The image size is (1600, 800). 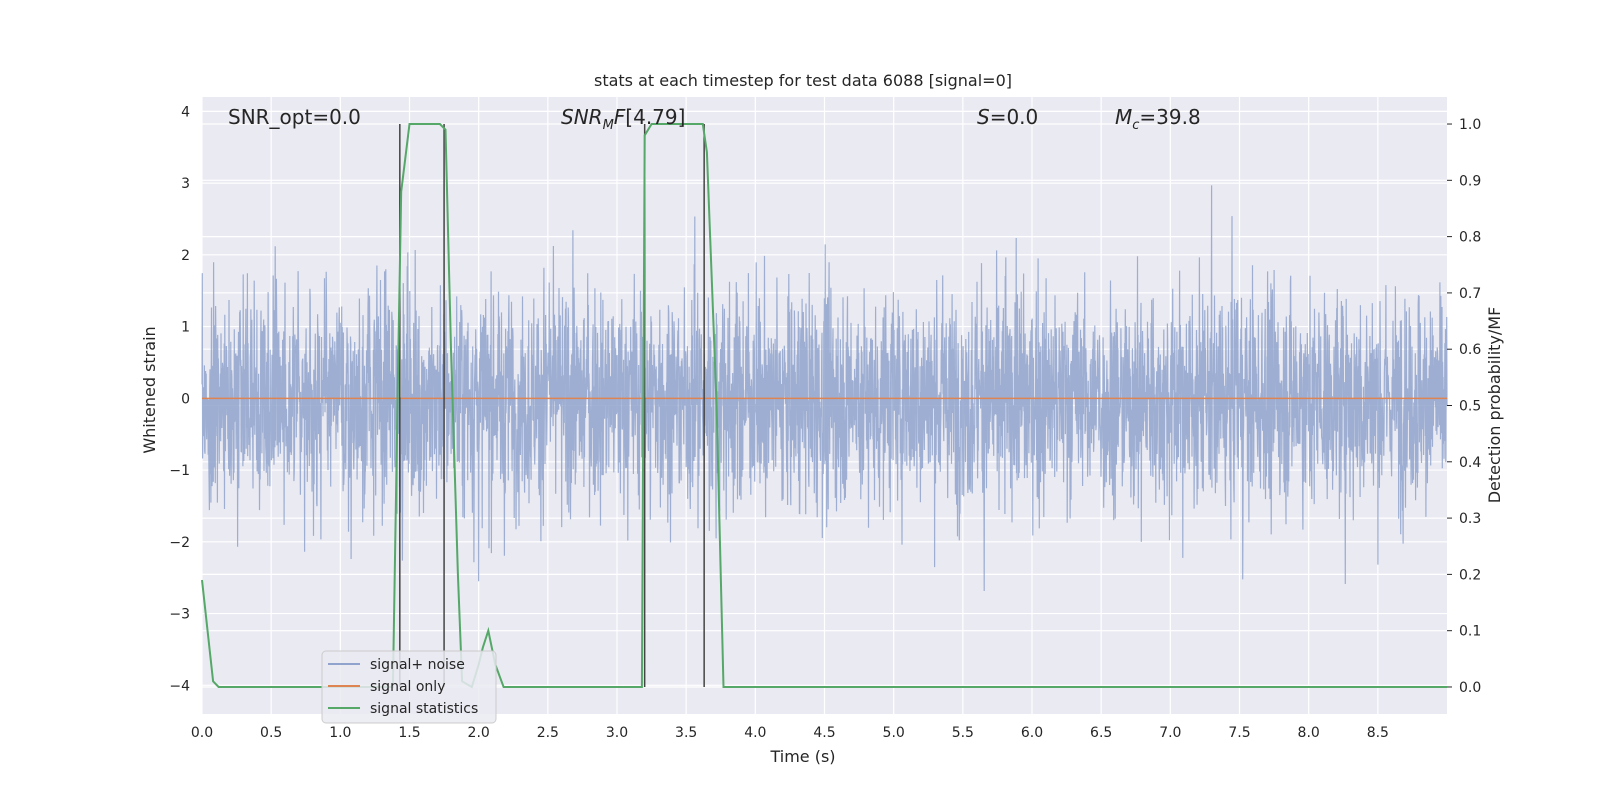 What do you see at coordinates (1470, 125) in the screenshot?
I see `y2-tick-label: 1.0` at bounding box center [1470, 125].